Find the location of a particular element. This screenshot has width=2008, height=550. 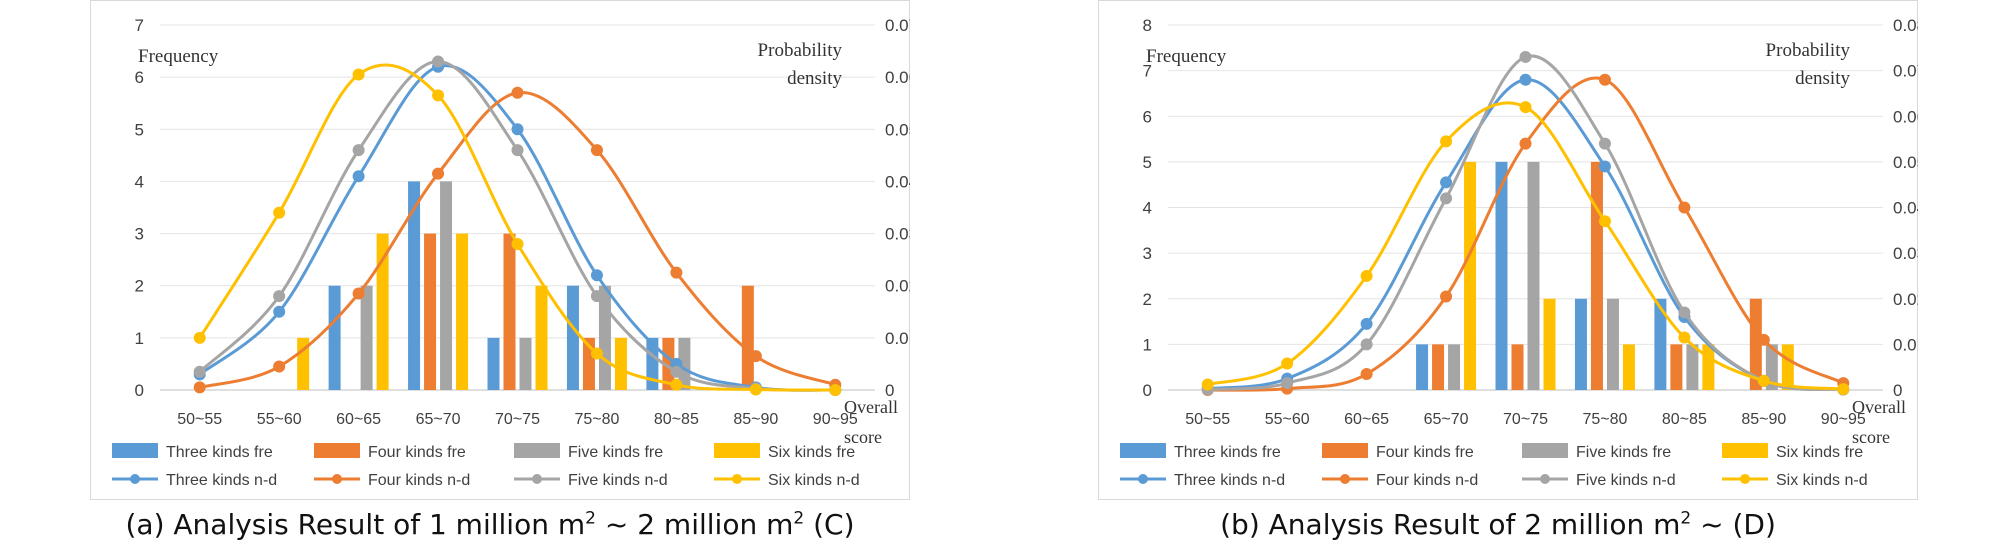

left-tick-label: 5 is located at coordinates (139, 129).